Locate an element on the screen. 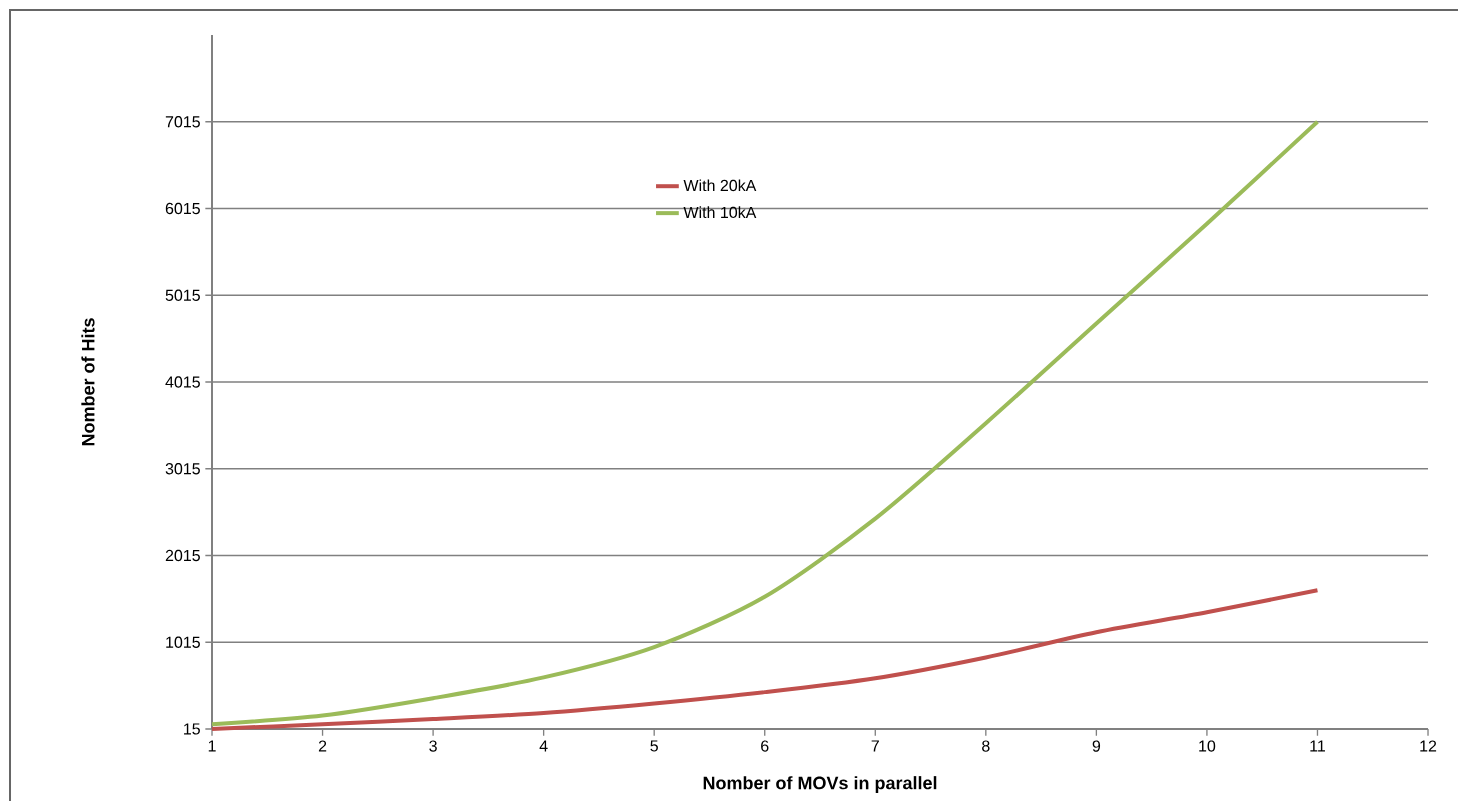  legend-label: With 20kA is located at coordinates (720, 185).